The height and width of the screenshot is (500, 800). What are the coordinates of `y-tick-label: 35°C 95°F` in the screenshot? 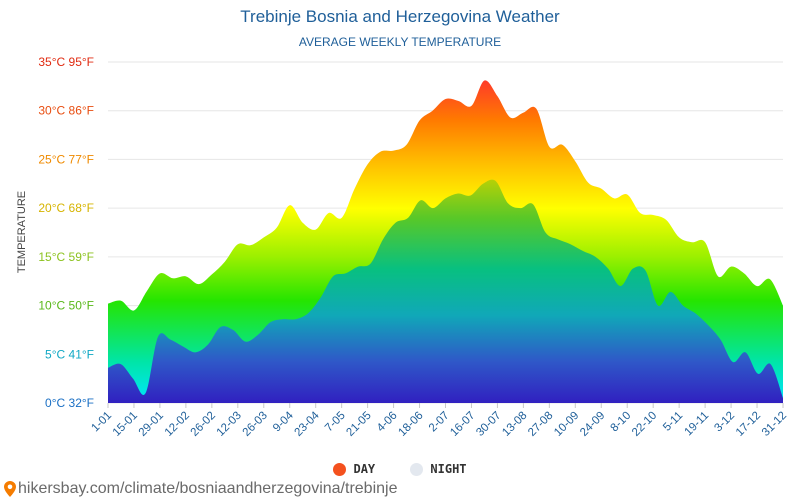 It's located at (66, 62).